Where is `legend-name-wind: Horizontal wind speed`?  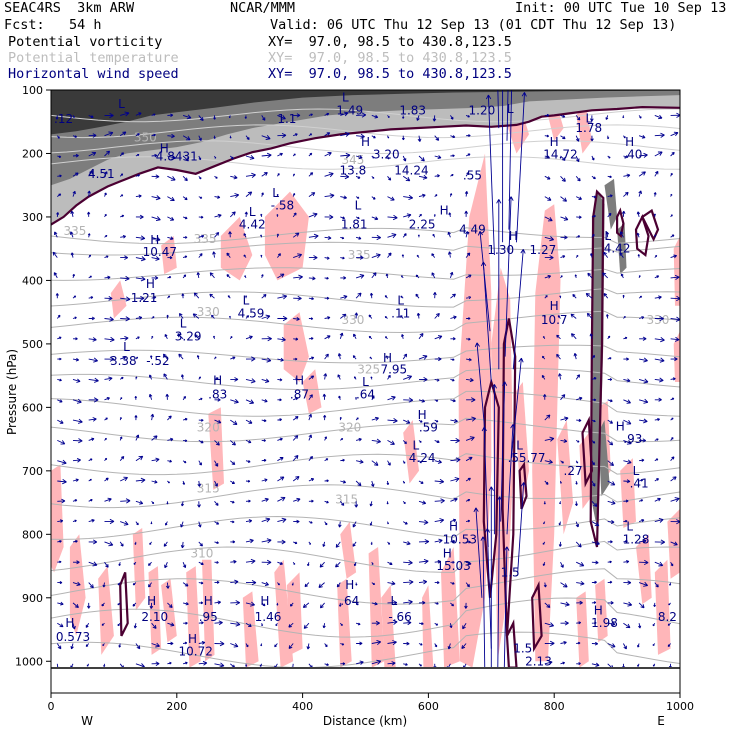
legend-name-wind: Horizontal wind speed is located at coordinates (93, 74).